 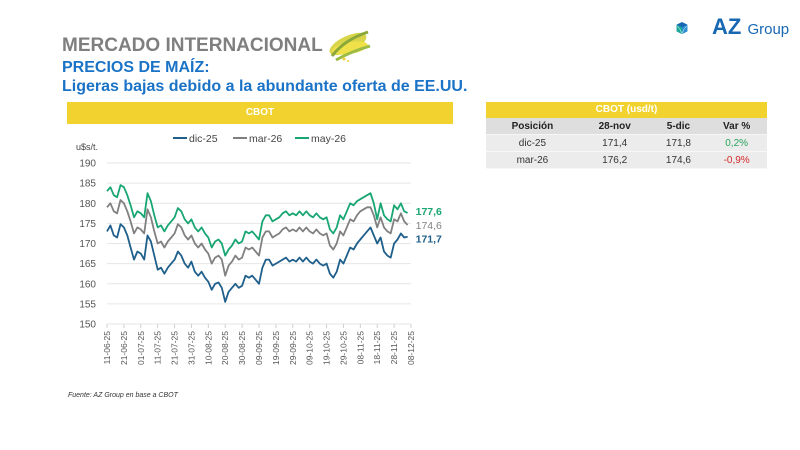 I want to click on x-tick-label: 21-07-25, so click(x=175, y=348).